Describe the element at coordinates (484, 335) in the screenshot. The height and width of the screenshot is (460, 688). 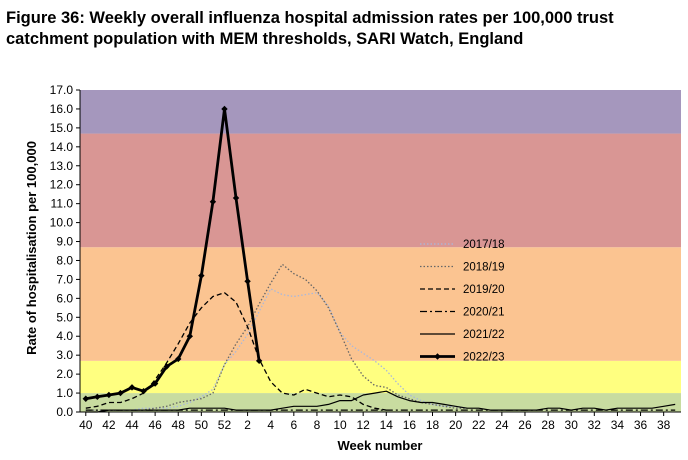
I see `legend-label: 2021/22` at that location.